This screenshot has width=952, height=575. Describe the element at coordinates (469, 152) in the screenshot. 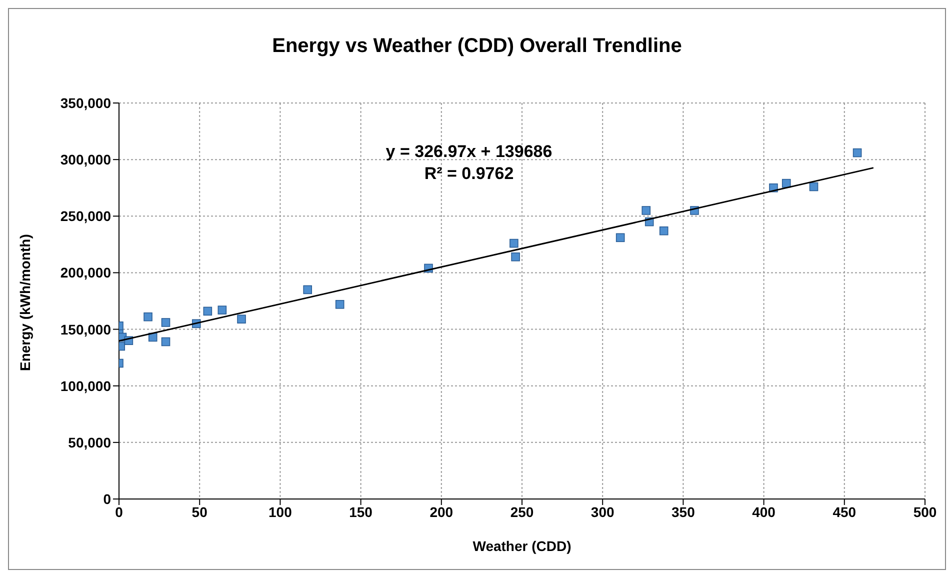

I see `annotation: y = 326.97x + 139686` at that location.